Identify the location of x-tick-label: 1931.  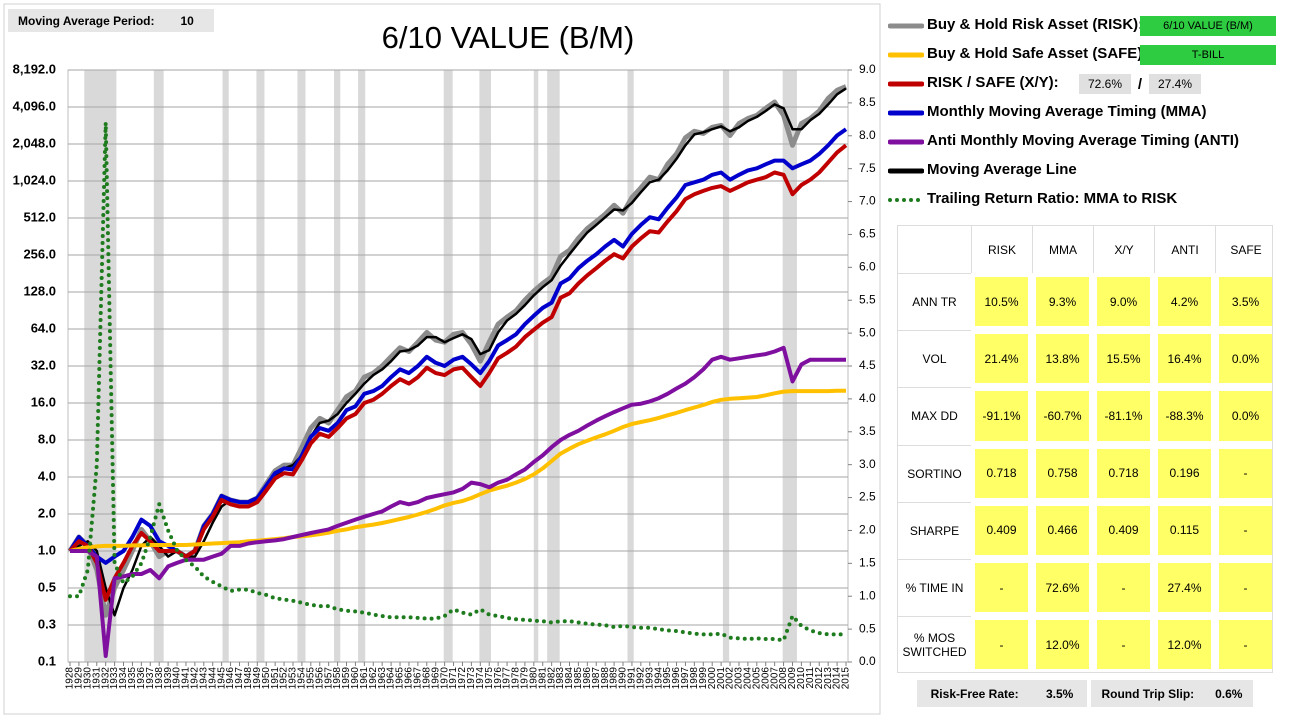
(96, 678).